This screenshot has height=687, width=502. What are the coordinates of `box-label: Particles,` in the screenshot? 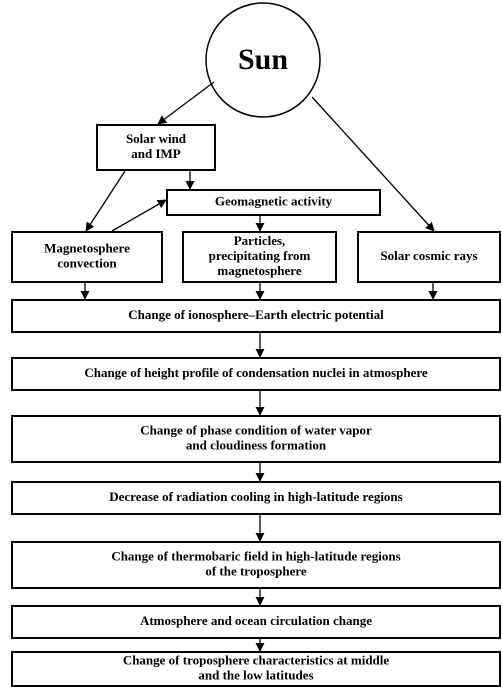 It's located at (260, 240).